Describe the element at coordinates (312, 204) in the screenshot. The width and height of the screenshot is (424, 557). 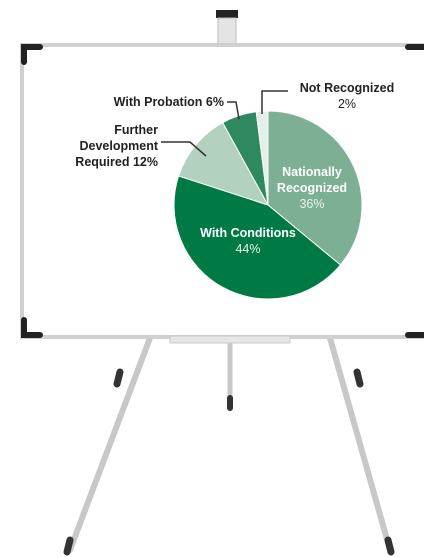
I see `slice-value: 36%` at that location.